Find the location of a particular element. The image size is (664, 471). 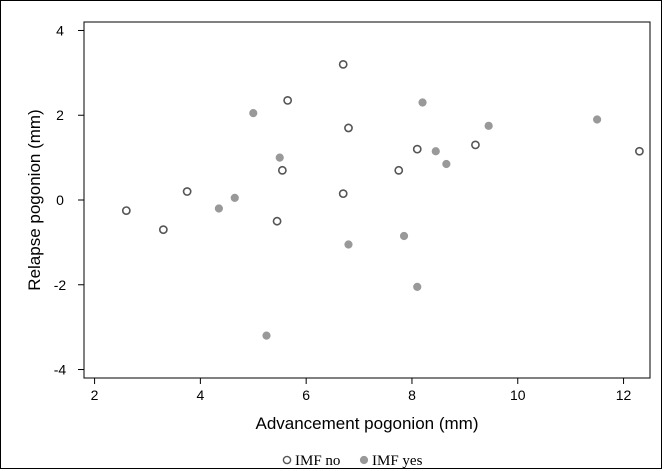

y-tick-label: 4 is located at coordinates (60, 30).